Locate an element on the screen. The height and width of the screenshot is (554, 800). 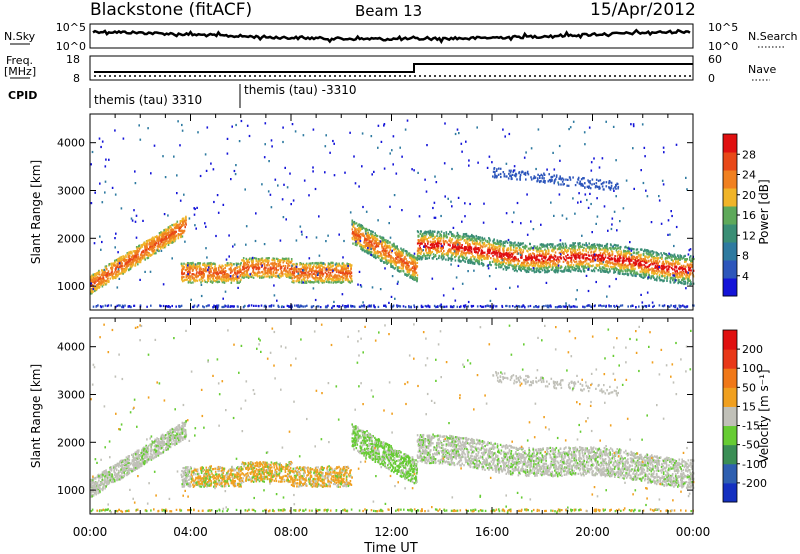
nsky-panel-frame is located at coordinates (391, 36).